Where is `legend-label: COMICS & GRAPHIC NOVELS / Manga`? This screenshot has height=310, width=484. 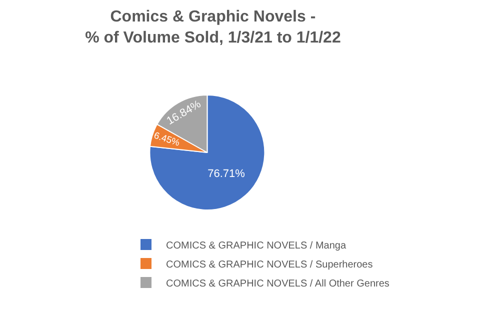
legend-label: COMICS & GRAPHIC NOVELS / Manga is located at coordinates (256, 246).